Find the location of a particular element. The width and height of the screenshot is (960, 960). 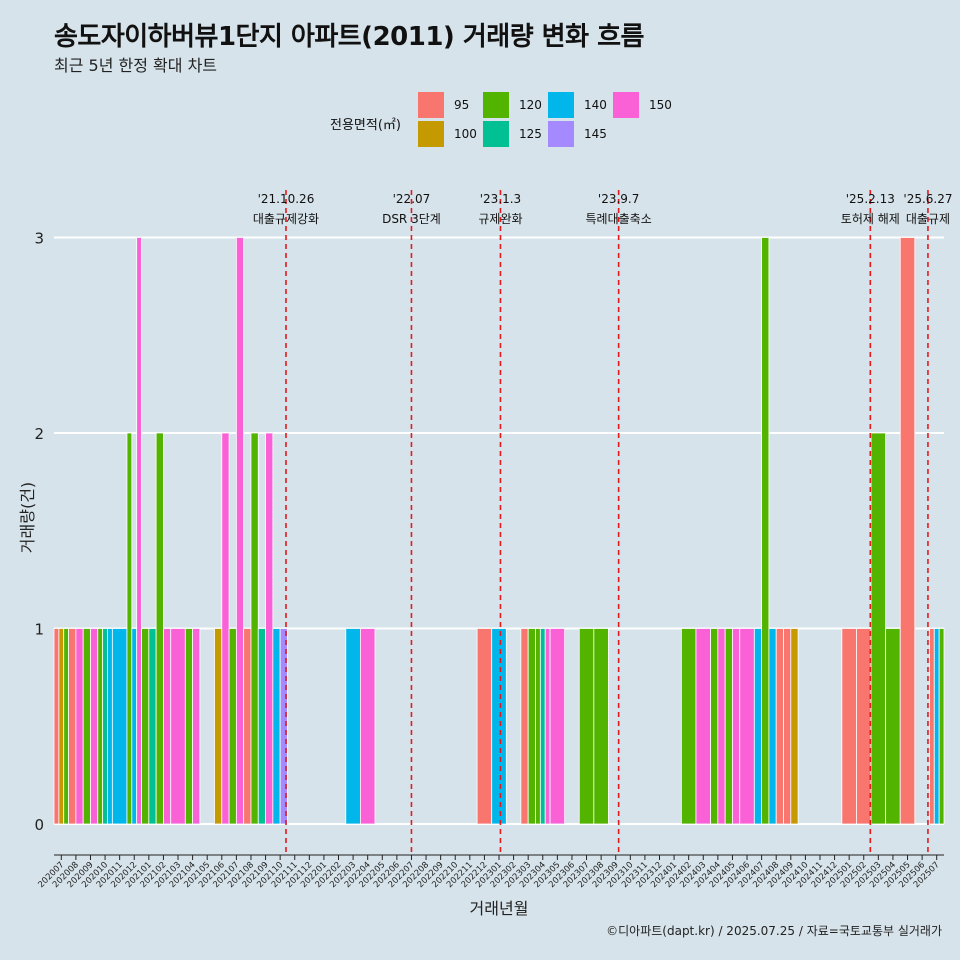

chart-subtitle: 최근 5년 한정 확대 차트 is located at coordinates (136, 65).